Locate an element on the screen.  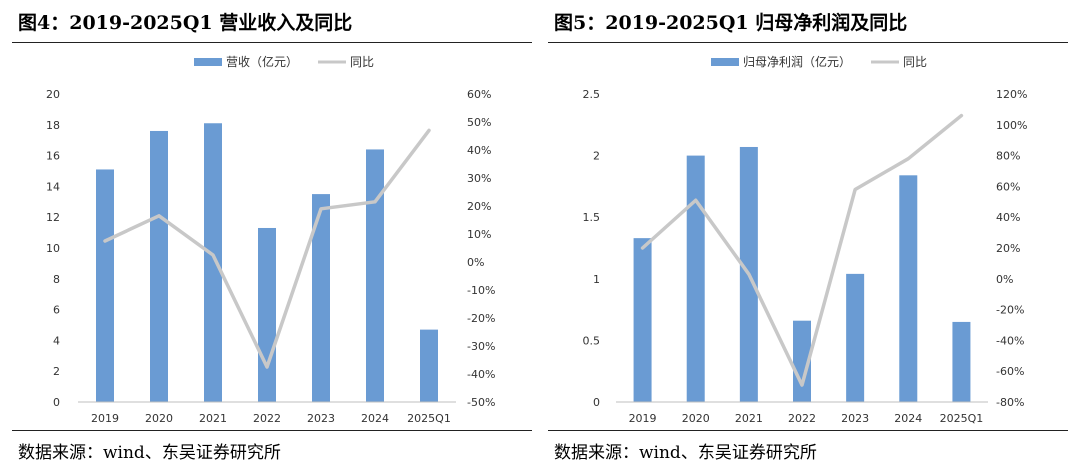
right-axis-tick: 50% is located at coordinates (479, 122).